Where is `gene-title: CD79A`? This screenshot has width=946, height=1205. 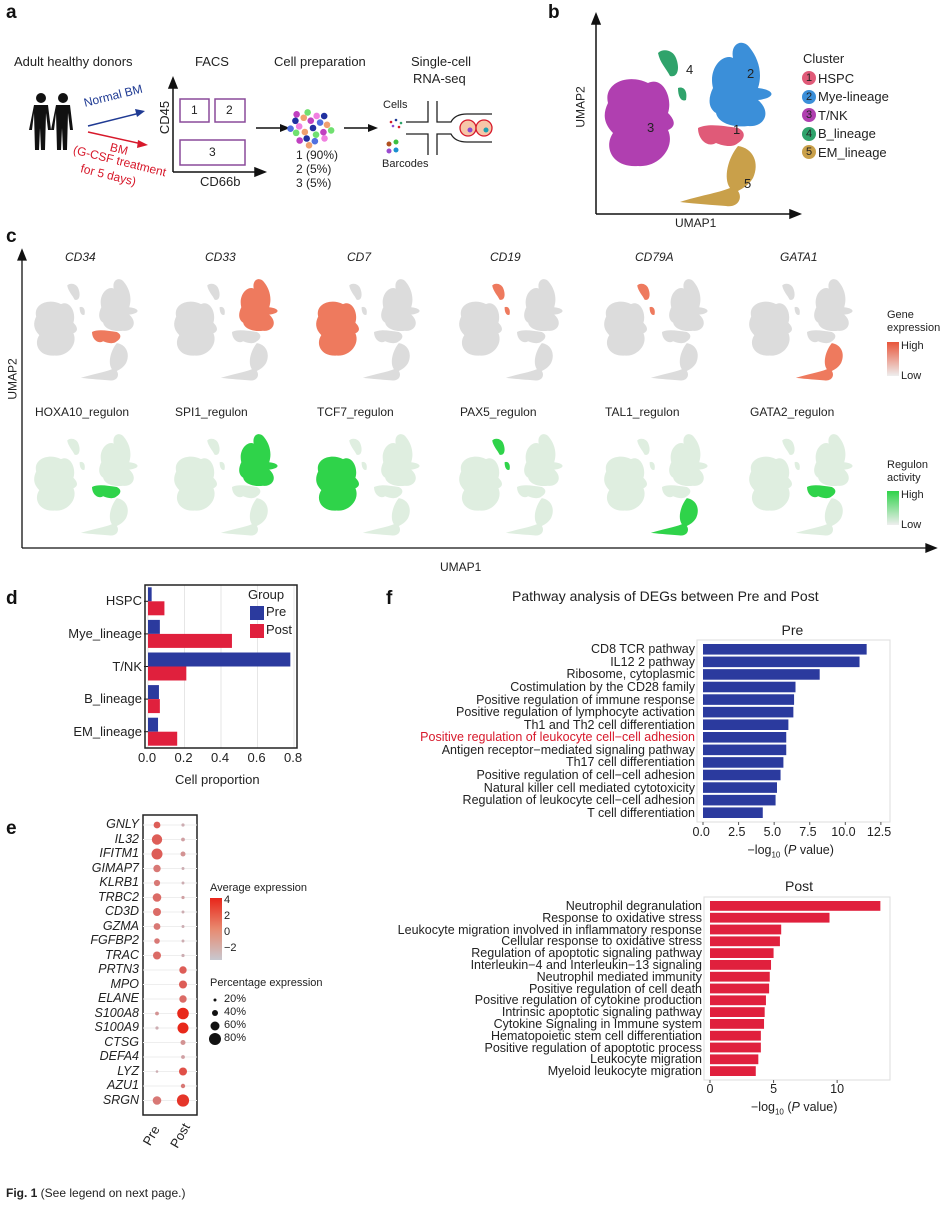 gene-title: CD79A is located at coordinates (654, 257).